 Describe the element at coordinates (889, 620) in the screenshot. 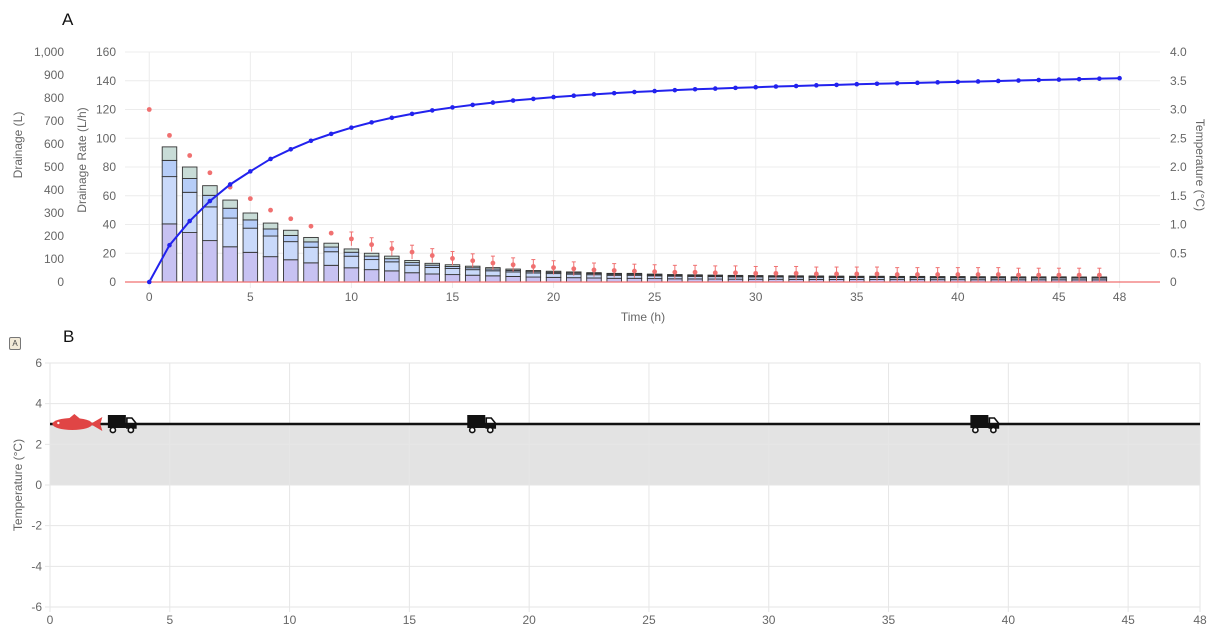

I see `x-tick: 35` at that location.